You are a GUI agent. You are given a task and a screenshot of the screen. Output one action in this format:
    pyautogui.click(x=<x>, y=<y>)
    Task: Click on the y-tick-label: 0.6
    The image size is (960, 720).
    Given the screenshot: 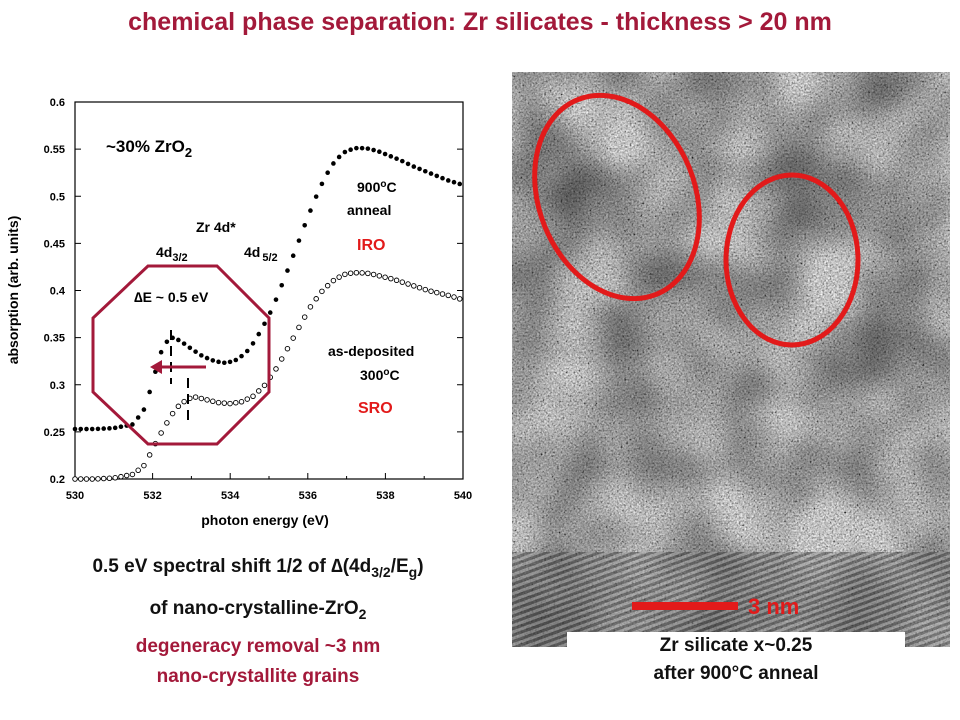 What is the action you would take?
    pyautogui.click(x=57, y=103)
    